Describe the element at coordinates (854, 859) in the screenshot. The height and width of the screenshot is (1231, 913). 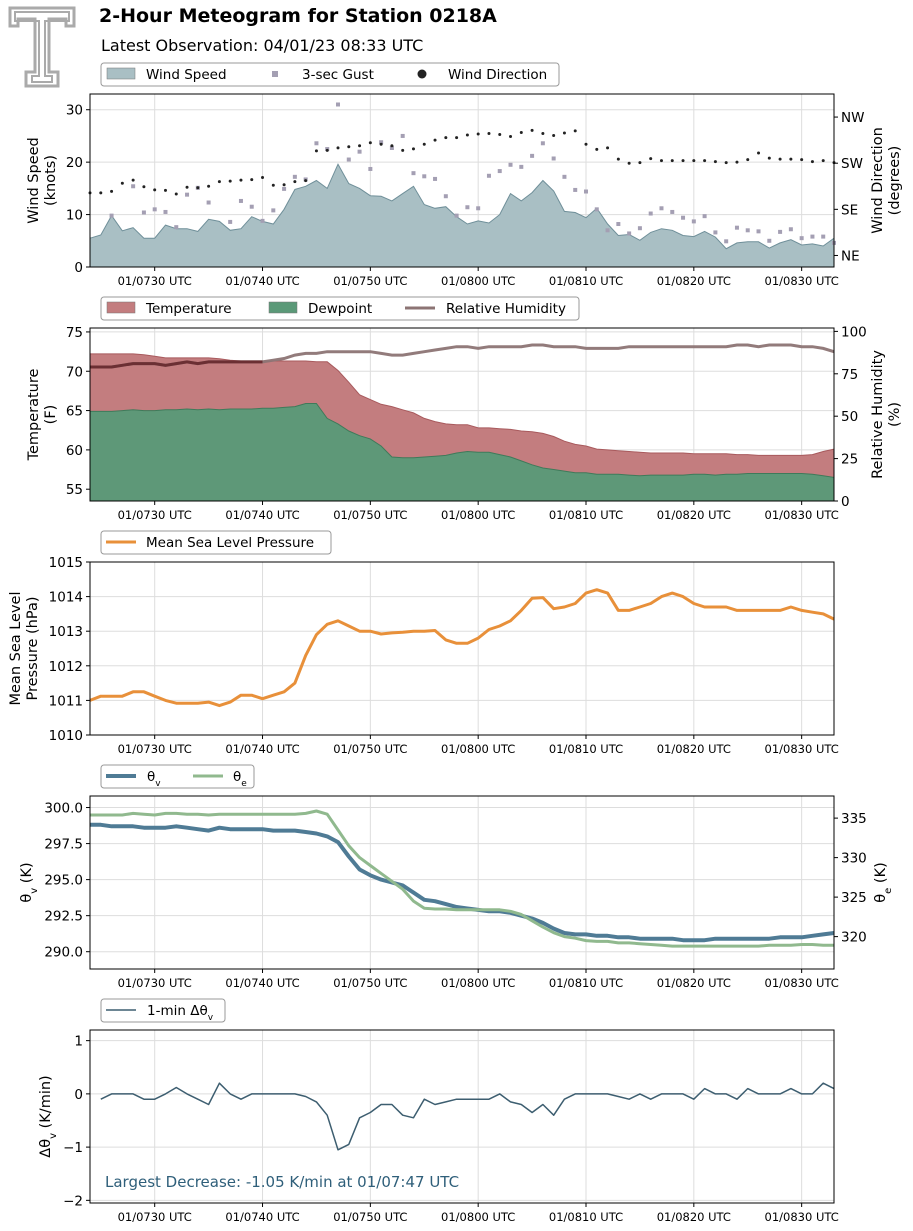
I see `y2-tick-label: 330` at that location.